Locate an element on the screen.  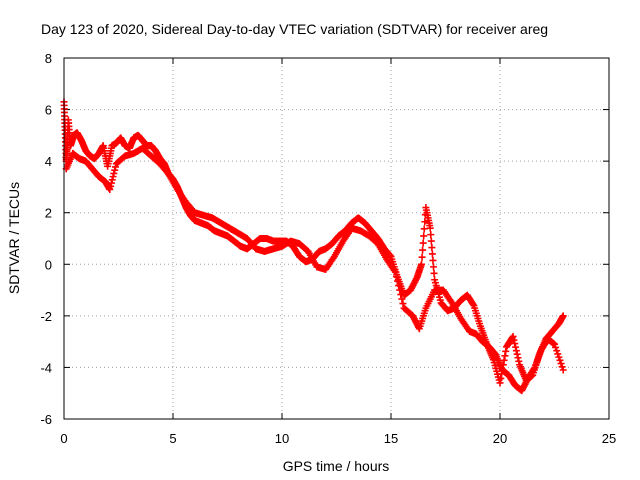
y-tick-label: -2 is located at coordinates (46, 316).